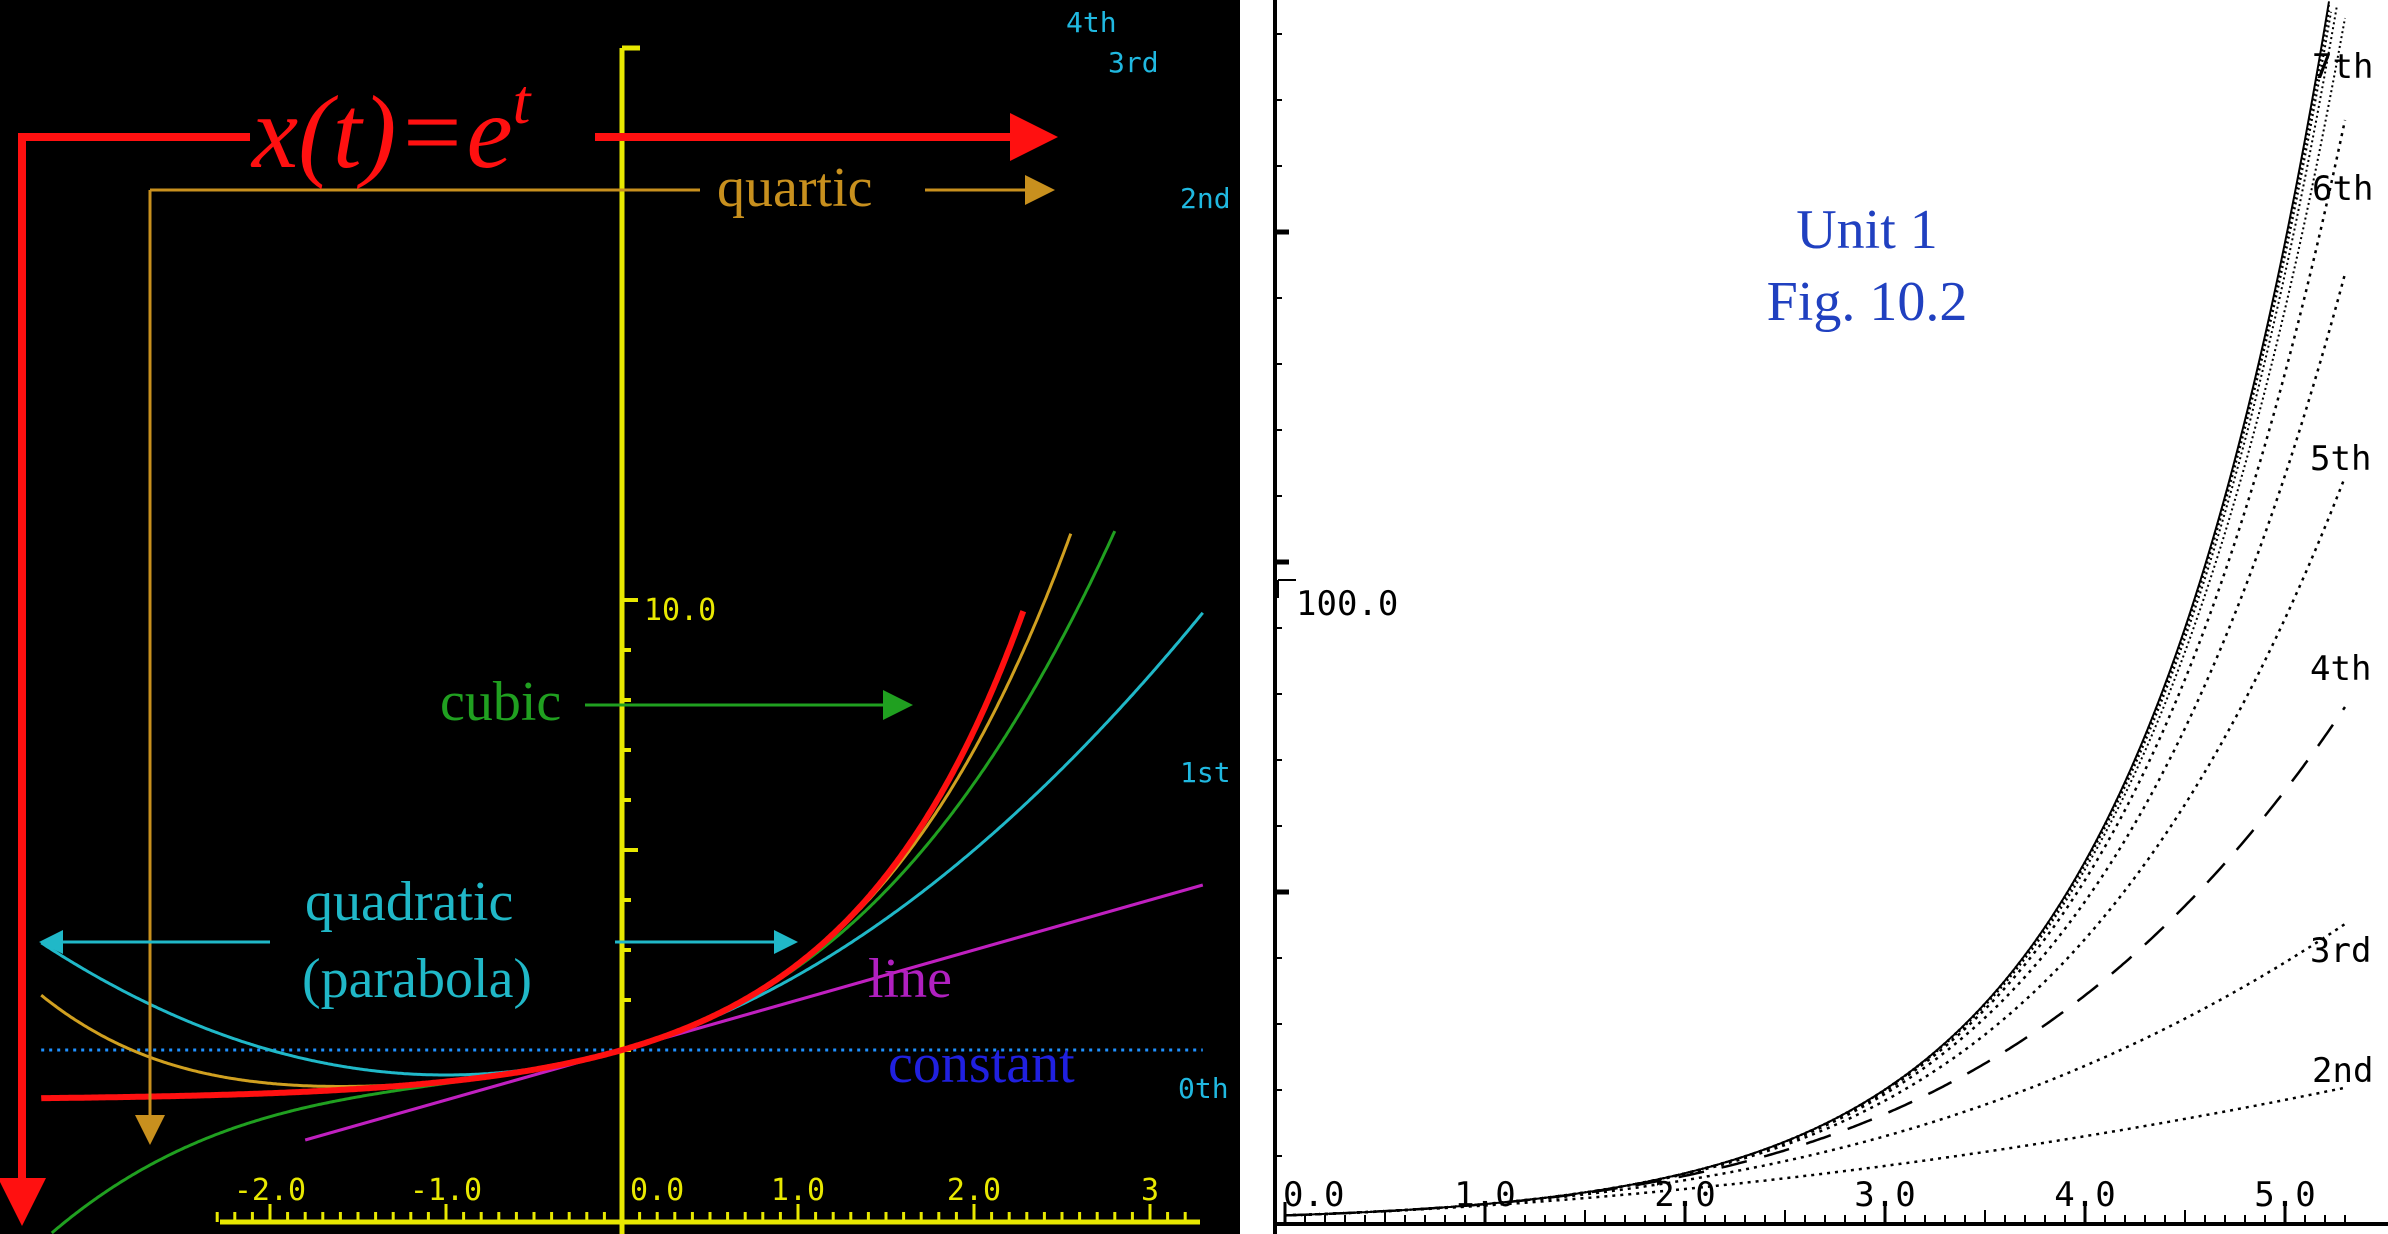 Image resolution: width=2388 pixels, height=1234 pixels. Describe the element at coordinates (910, 979) in the screenshot. I see `line-label: line` at that location.